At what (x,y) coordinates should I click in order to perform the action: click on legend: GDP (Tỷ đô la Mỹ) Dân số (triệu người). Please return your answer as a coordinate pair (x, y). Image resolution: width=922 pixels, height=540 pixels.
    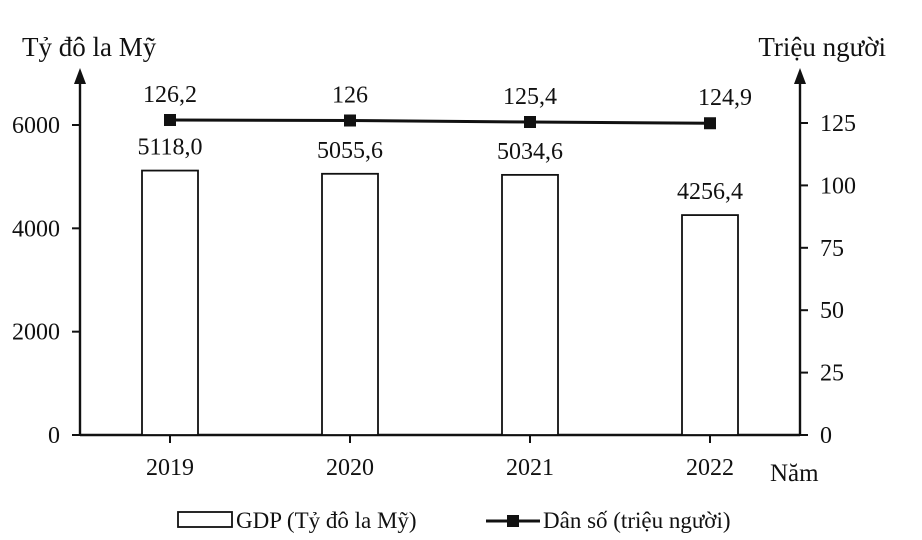
    Looking at the image, I should click on (454, 520).